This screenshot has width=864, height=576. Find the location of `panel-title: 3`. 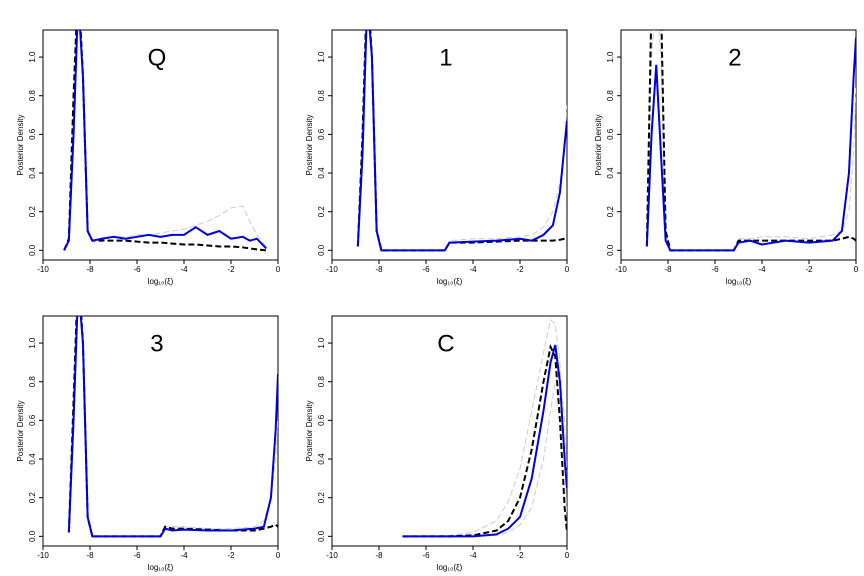

panel-title: 3 is located at coordinates (156, 343).